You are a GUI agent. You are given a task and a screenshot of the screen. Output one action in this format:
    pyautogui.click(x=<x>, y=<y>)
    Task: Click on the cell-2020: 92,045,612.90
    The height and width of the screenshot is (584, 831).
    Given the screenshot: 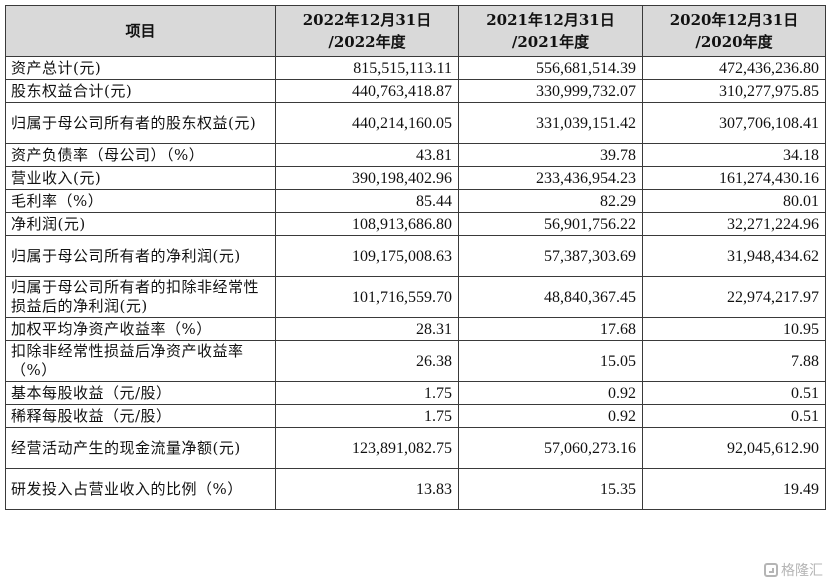 What is the action you would take?
    pyautogui.click(x=734, y=448)
    